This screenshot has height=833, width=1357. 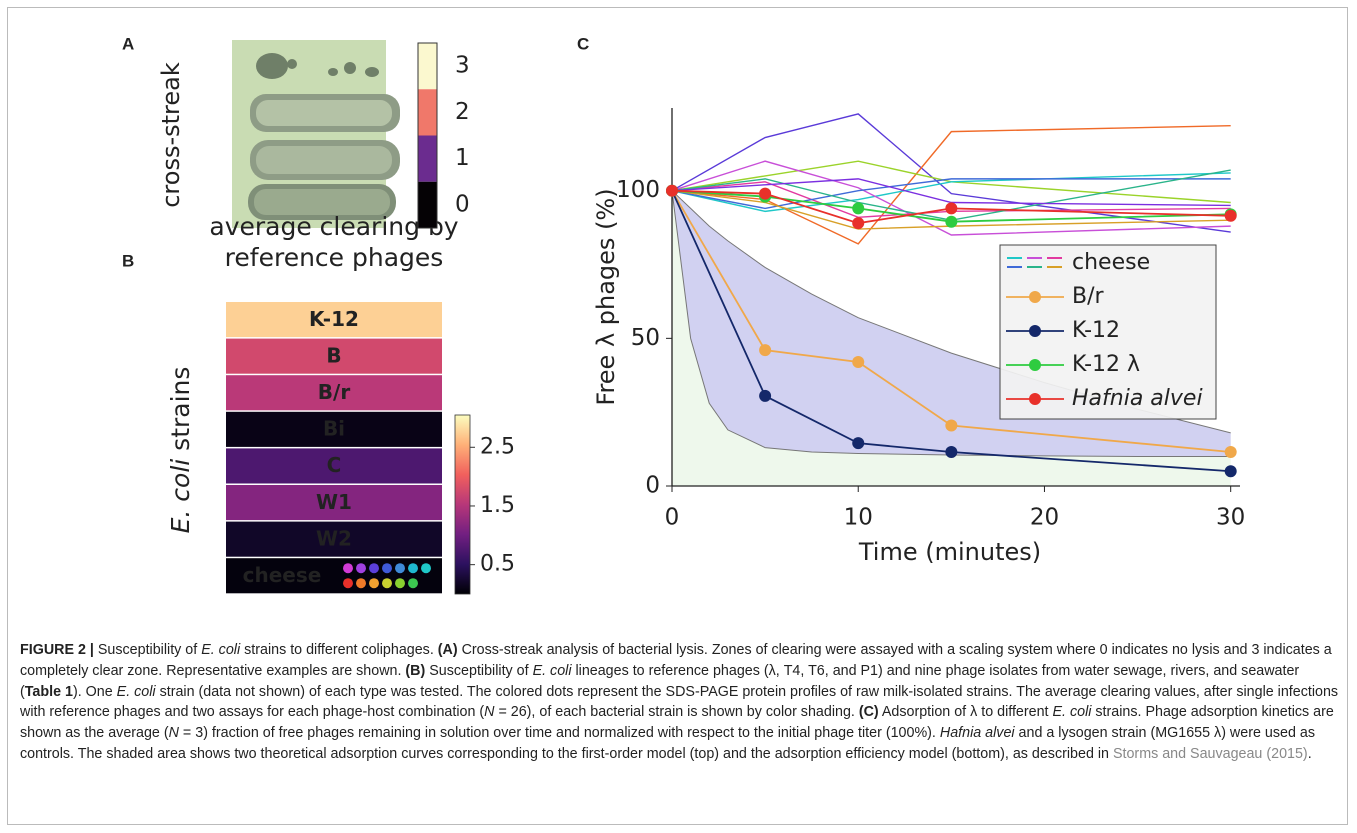 What do you see at coordinates (583, 43) in the screenshot?
I see `panel-label: C` at bounding box center [583, 43].